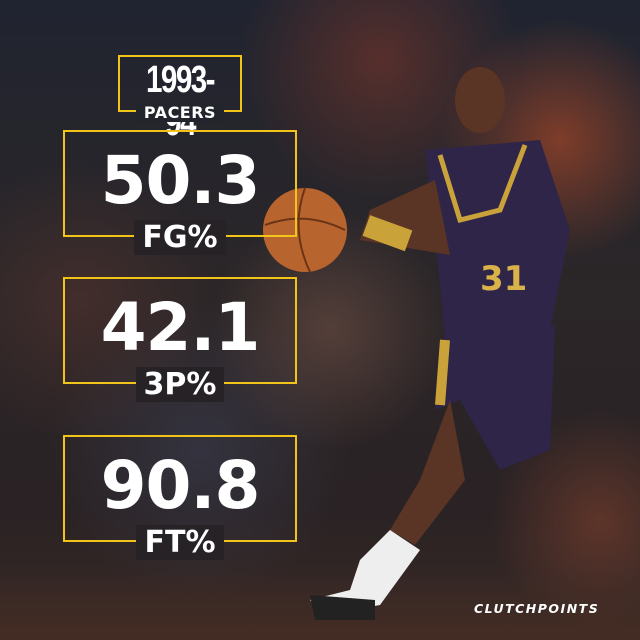 The width and height of the screenshot is (640, 640). I want to click on player-jersey, so click(497, 240).